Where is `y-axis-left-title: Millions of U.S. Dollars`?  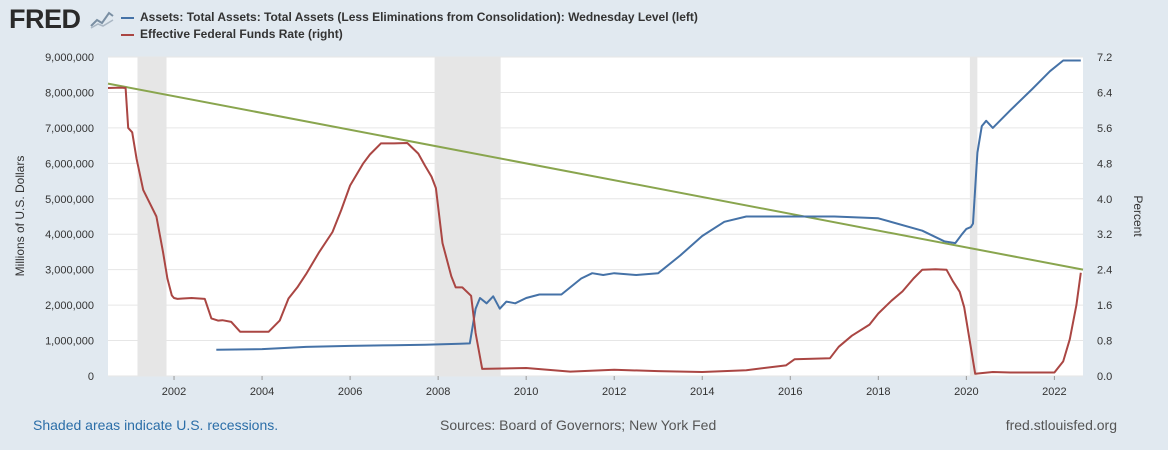 y-axis-left-title: Millions of U.S. Dollars is located at coordinates (20, 216).